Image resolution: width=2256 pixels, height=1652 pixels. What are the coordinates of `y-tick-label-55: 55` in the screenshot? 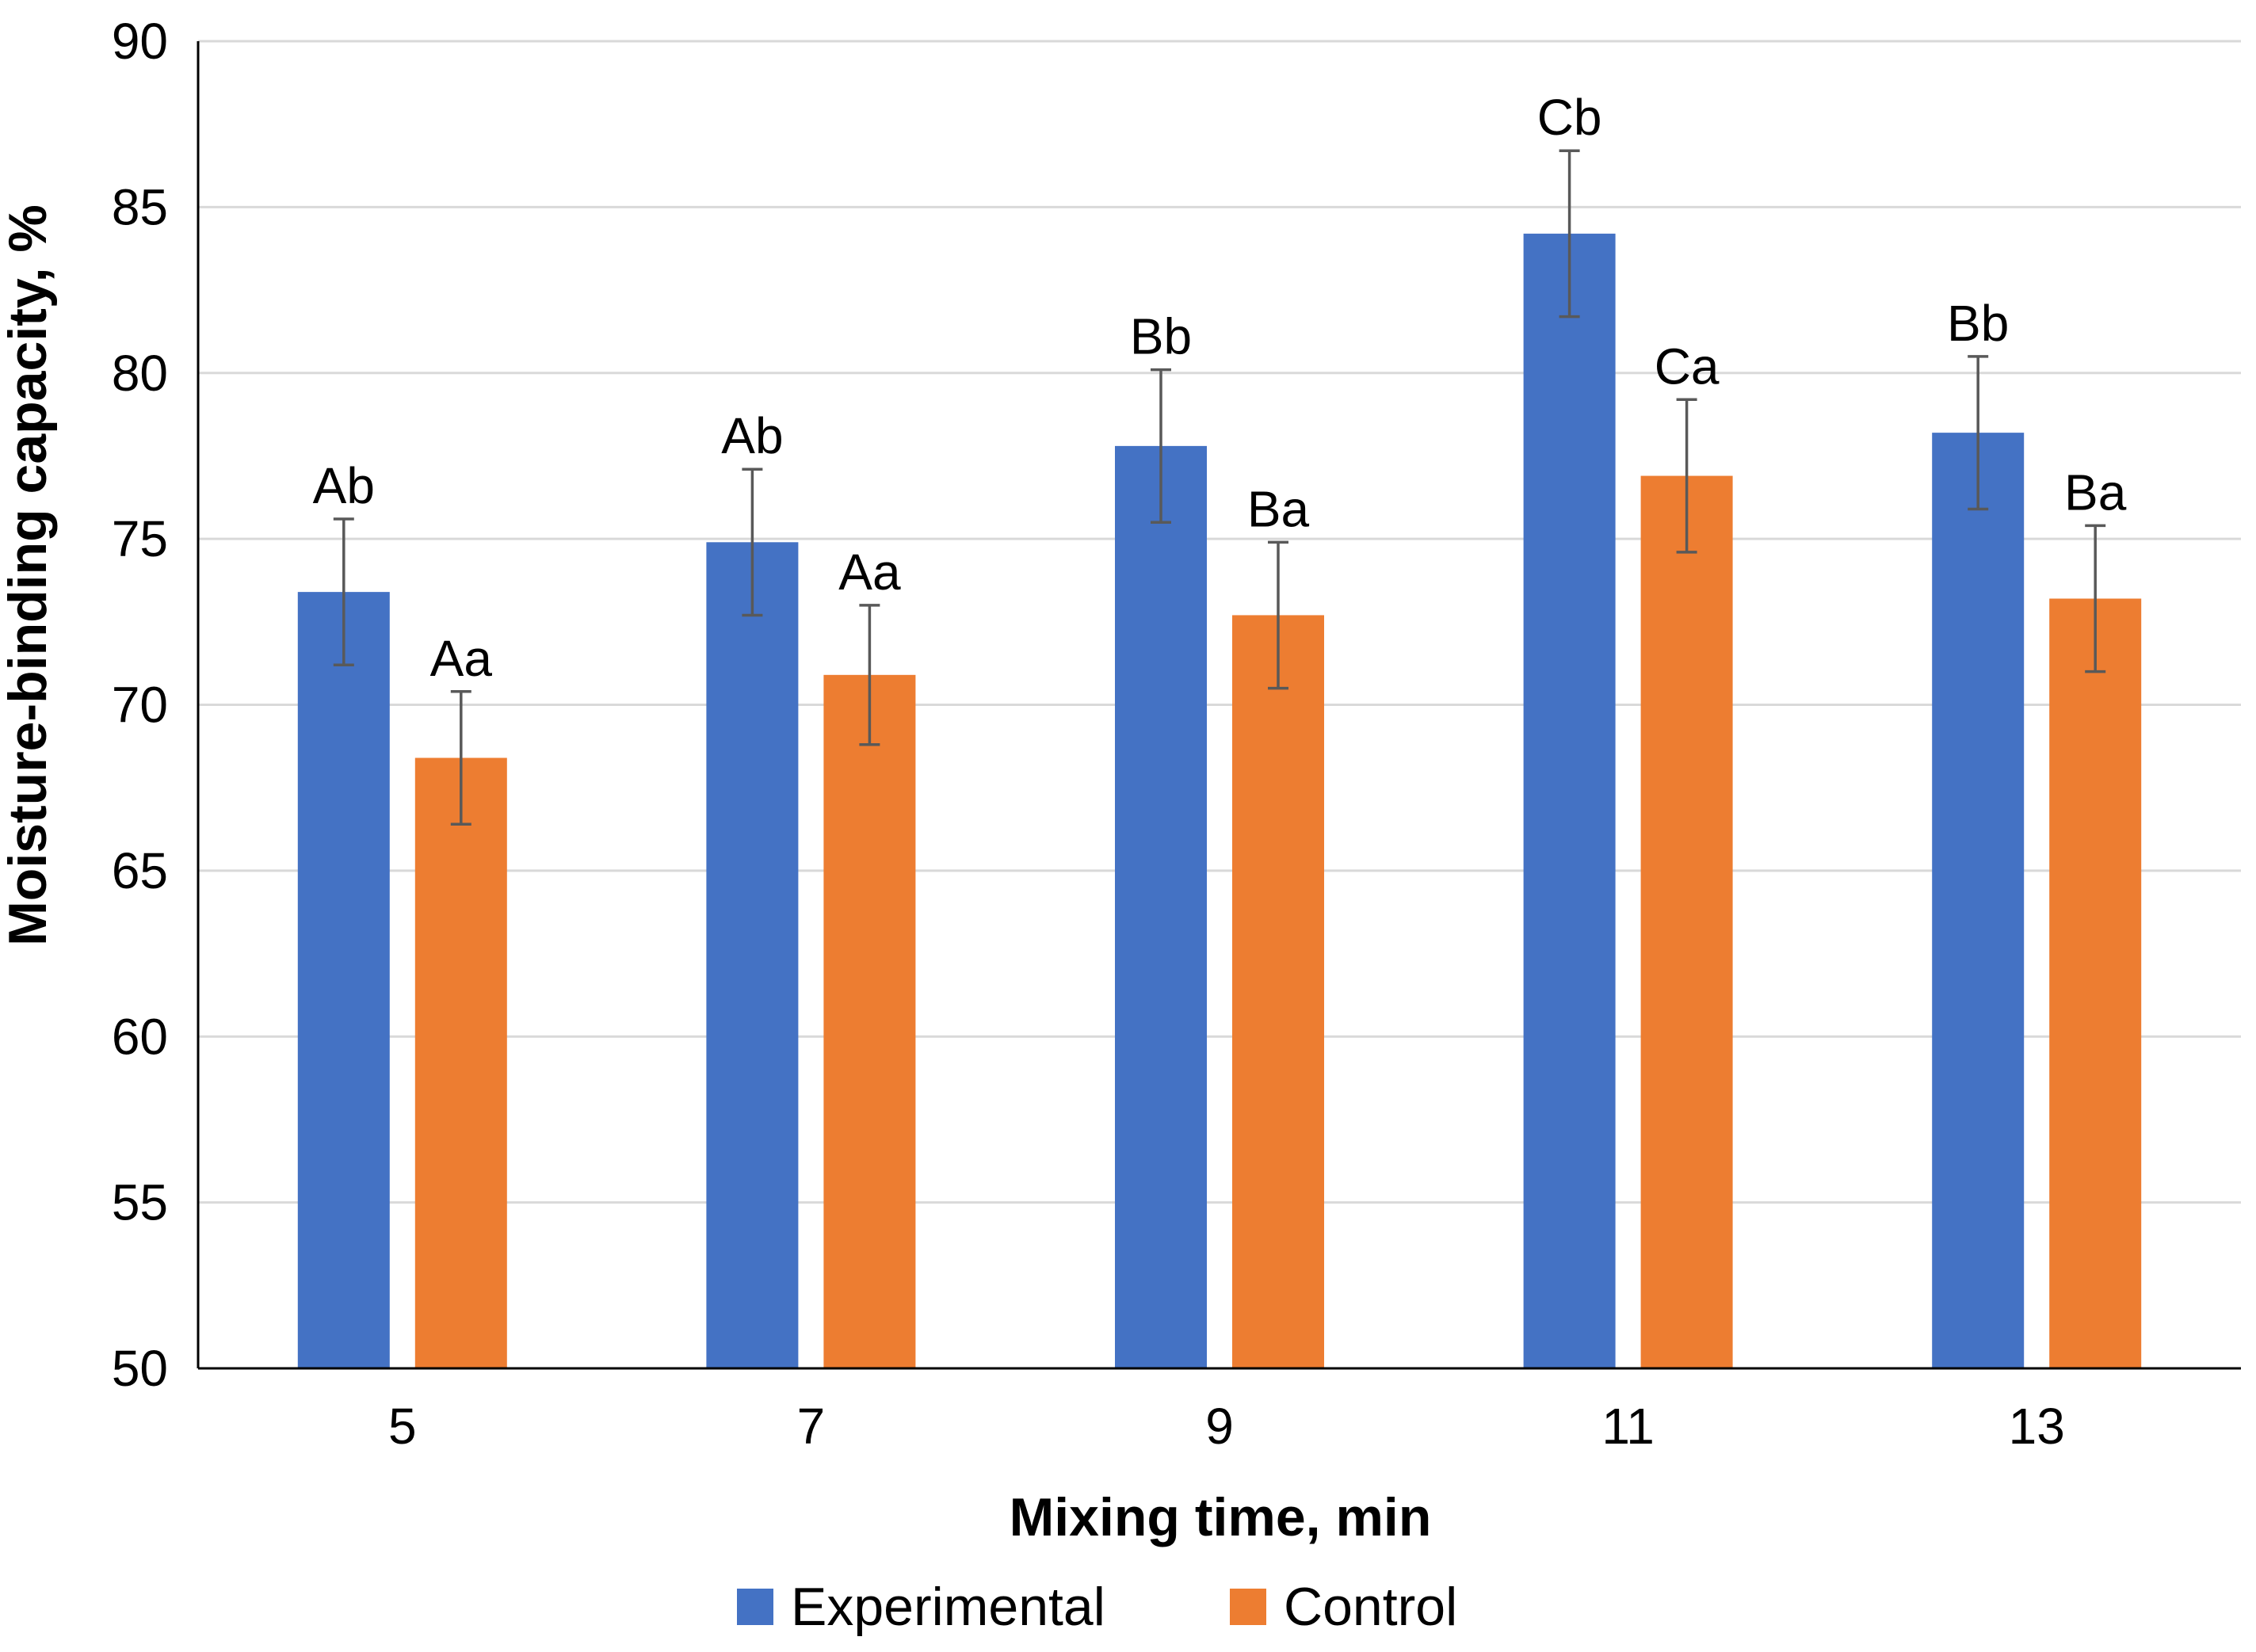 It's located at (140, 1202).